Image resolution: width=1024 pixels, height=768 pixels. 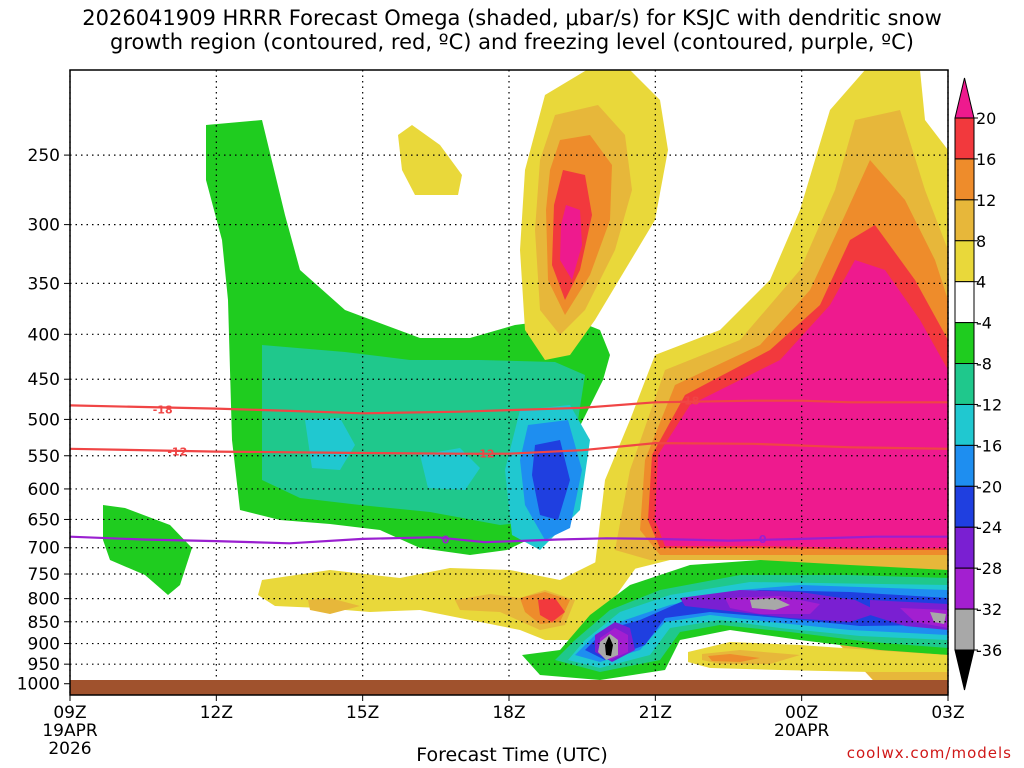 What do you see at coordinates (512, 755) in the screenshot?
I see `x-axis-title: Forecast Time (UTC)` at bounding box center [512, 755].